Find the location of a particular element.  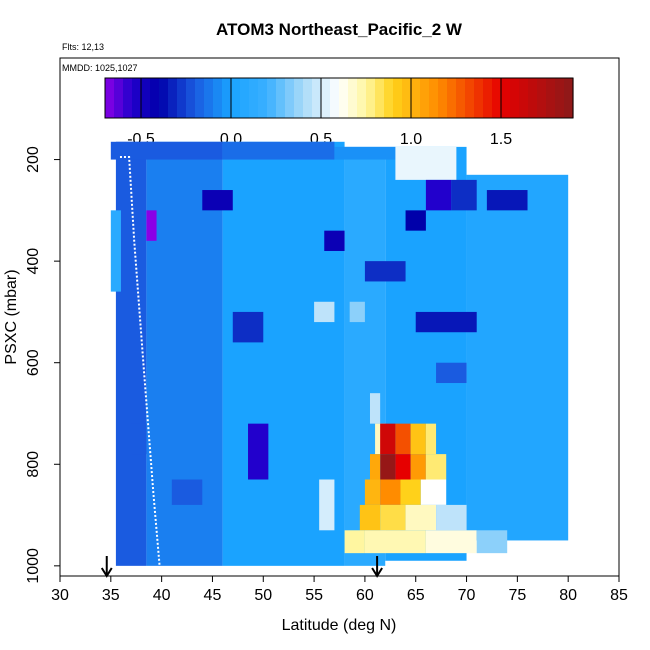

x-tick-label: 75 is located at coordinates (517, 595).